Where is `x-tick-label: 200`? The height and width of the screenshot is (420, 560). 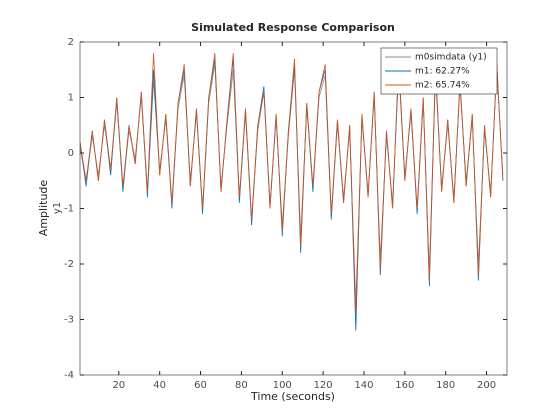
x-tick-label: 200 is located at coordinates (486, 385).